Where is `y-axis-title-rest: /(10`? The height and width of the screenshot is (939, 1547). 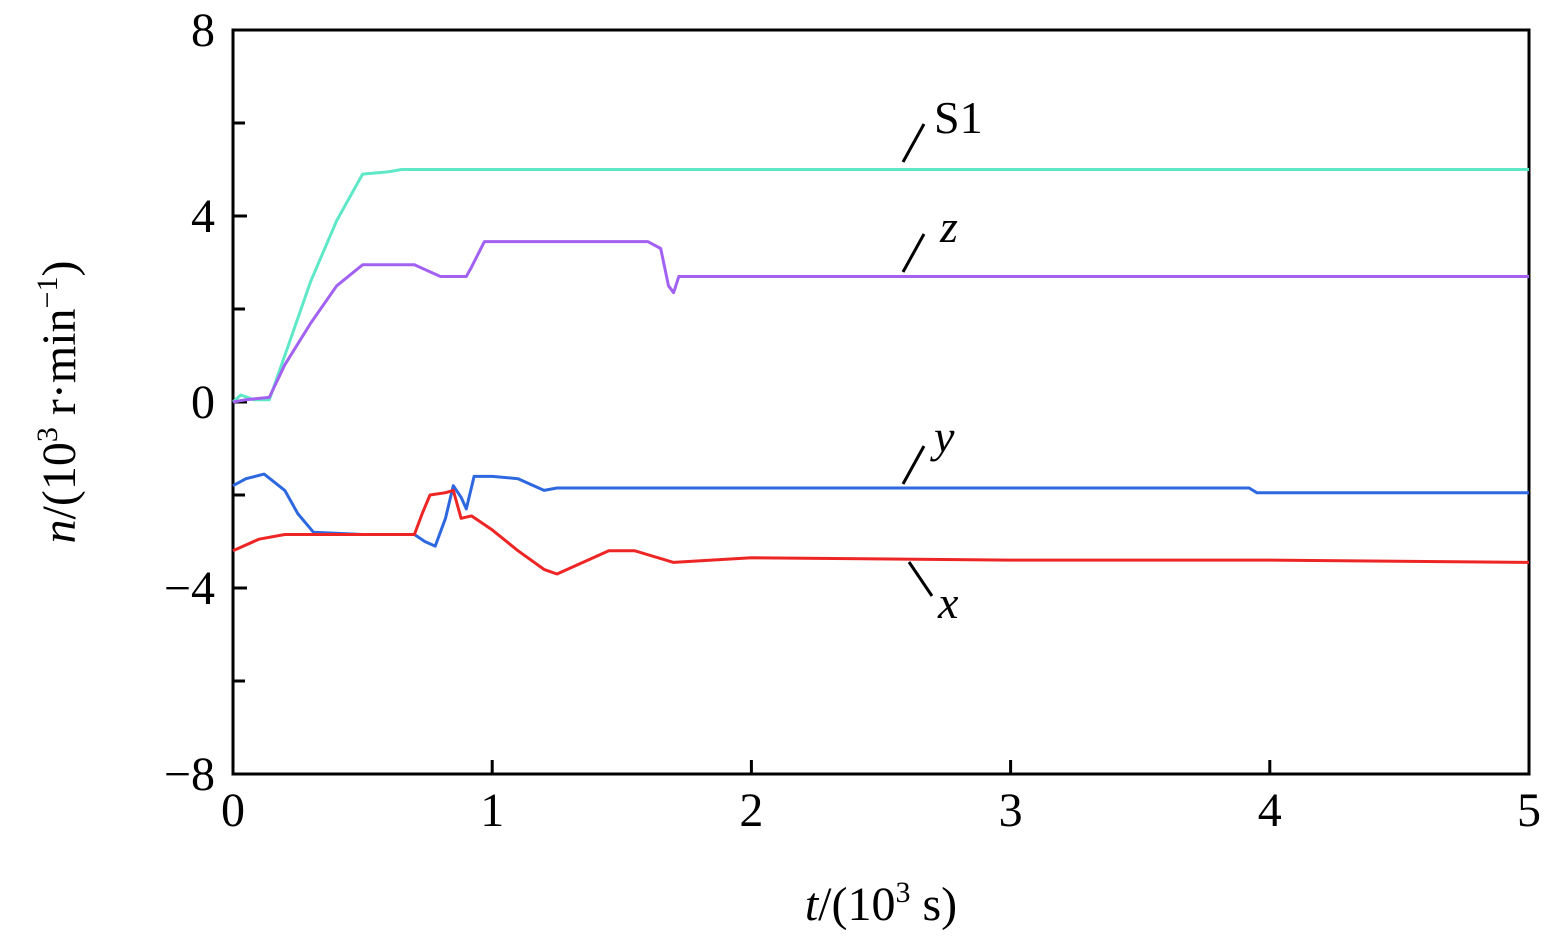
y-axis-title-rest: /(10 is located at coordinates (59, 480).